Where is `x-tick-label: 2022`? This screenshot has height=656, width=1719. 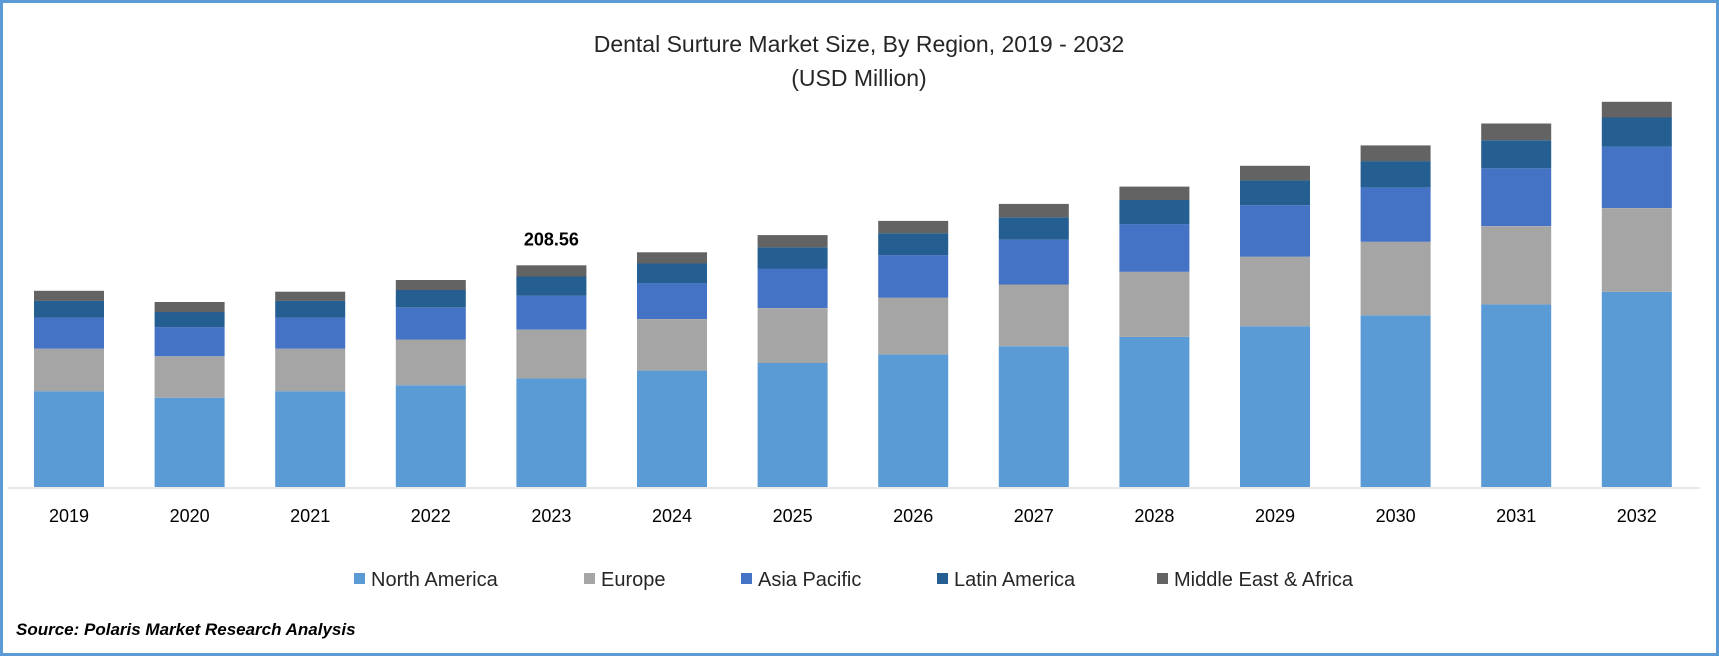
x-tick-label: 2022 is located at coordinates (431, 516).